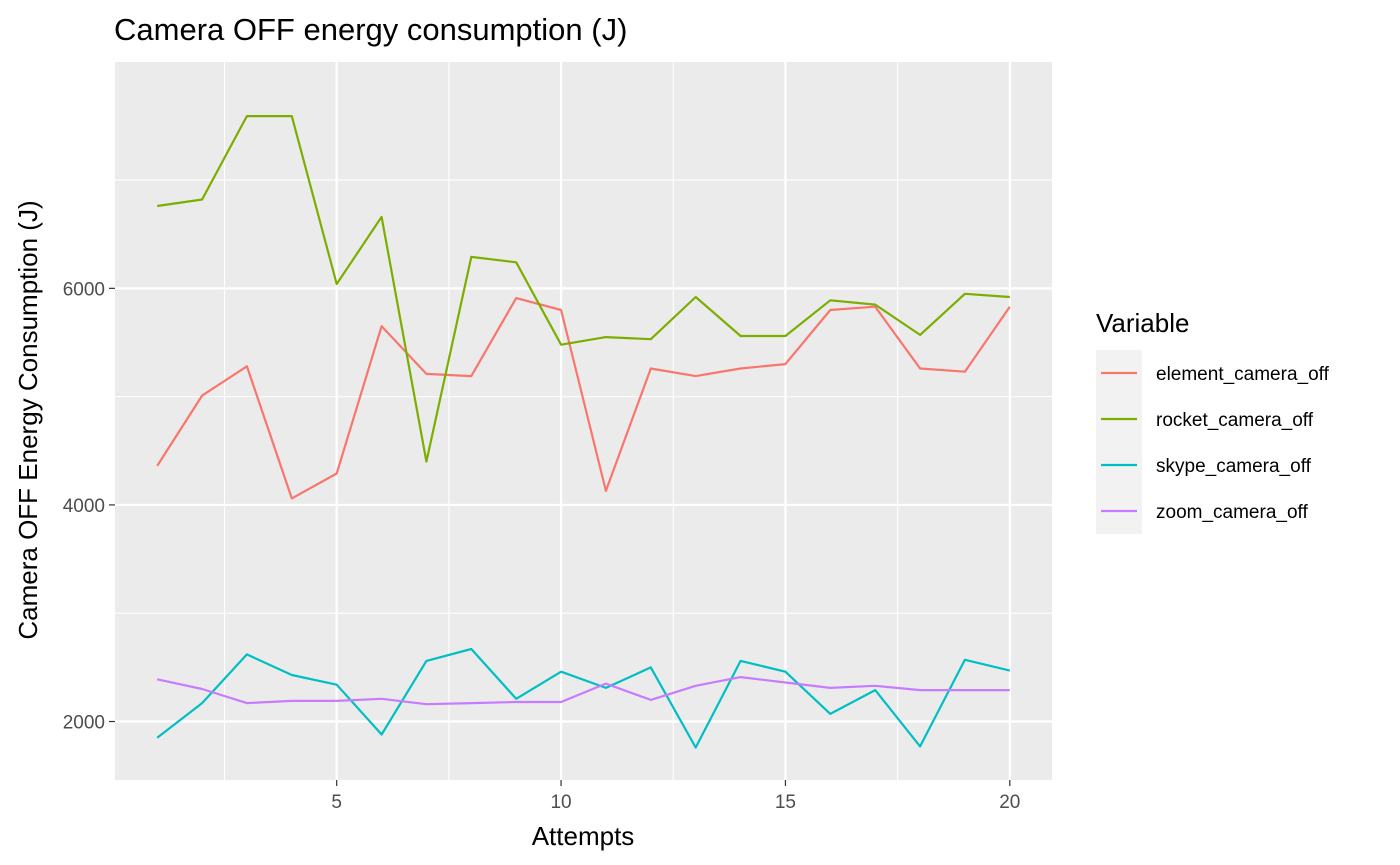  I want to click on legend-title: Variable, so click(1142, 323).